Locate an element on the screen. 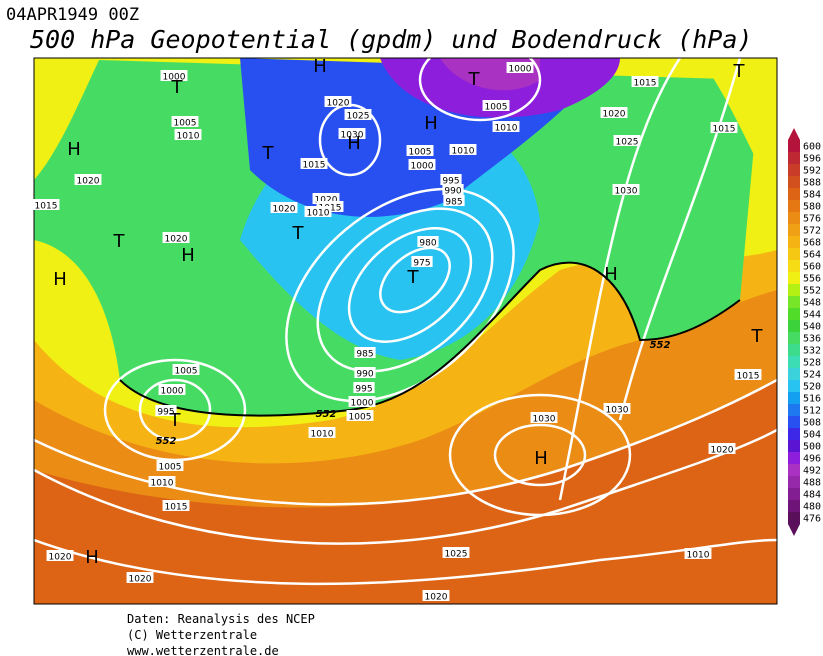 The width and height of the screenshot is (823, 656). colorbar-label: 564 is located at coordinates (812, 255).